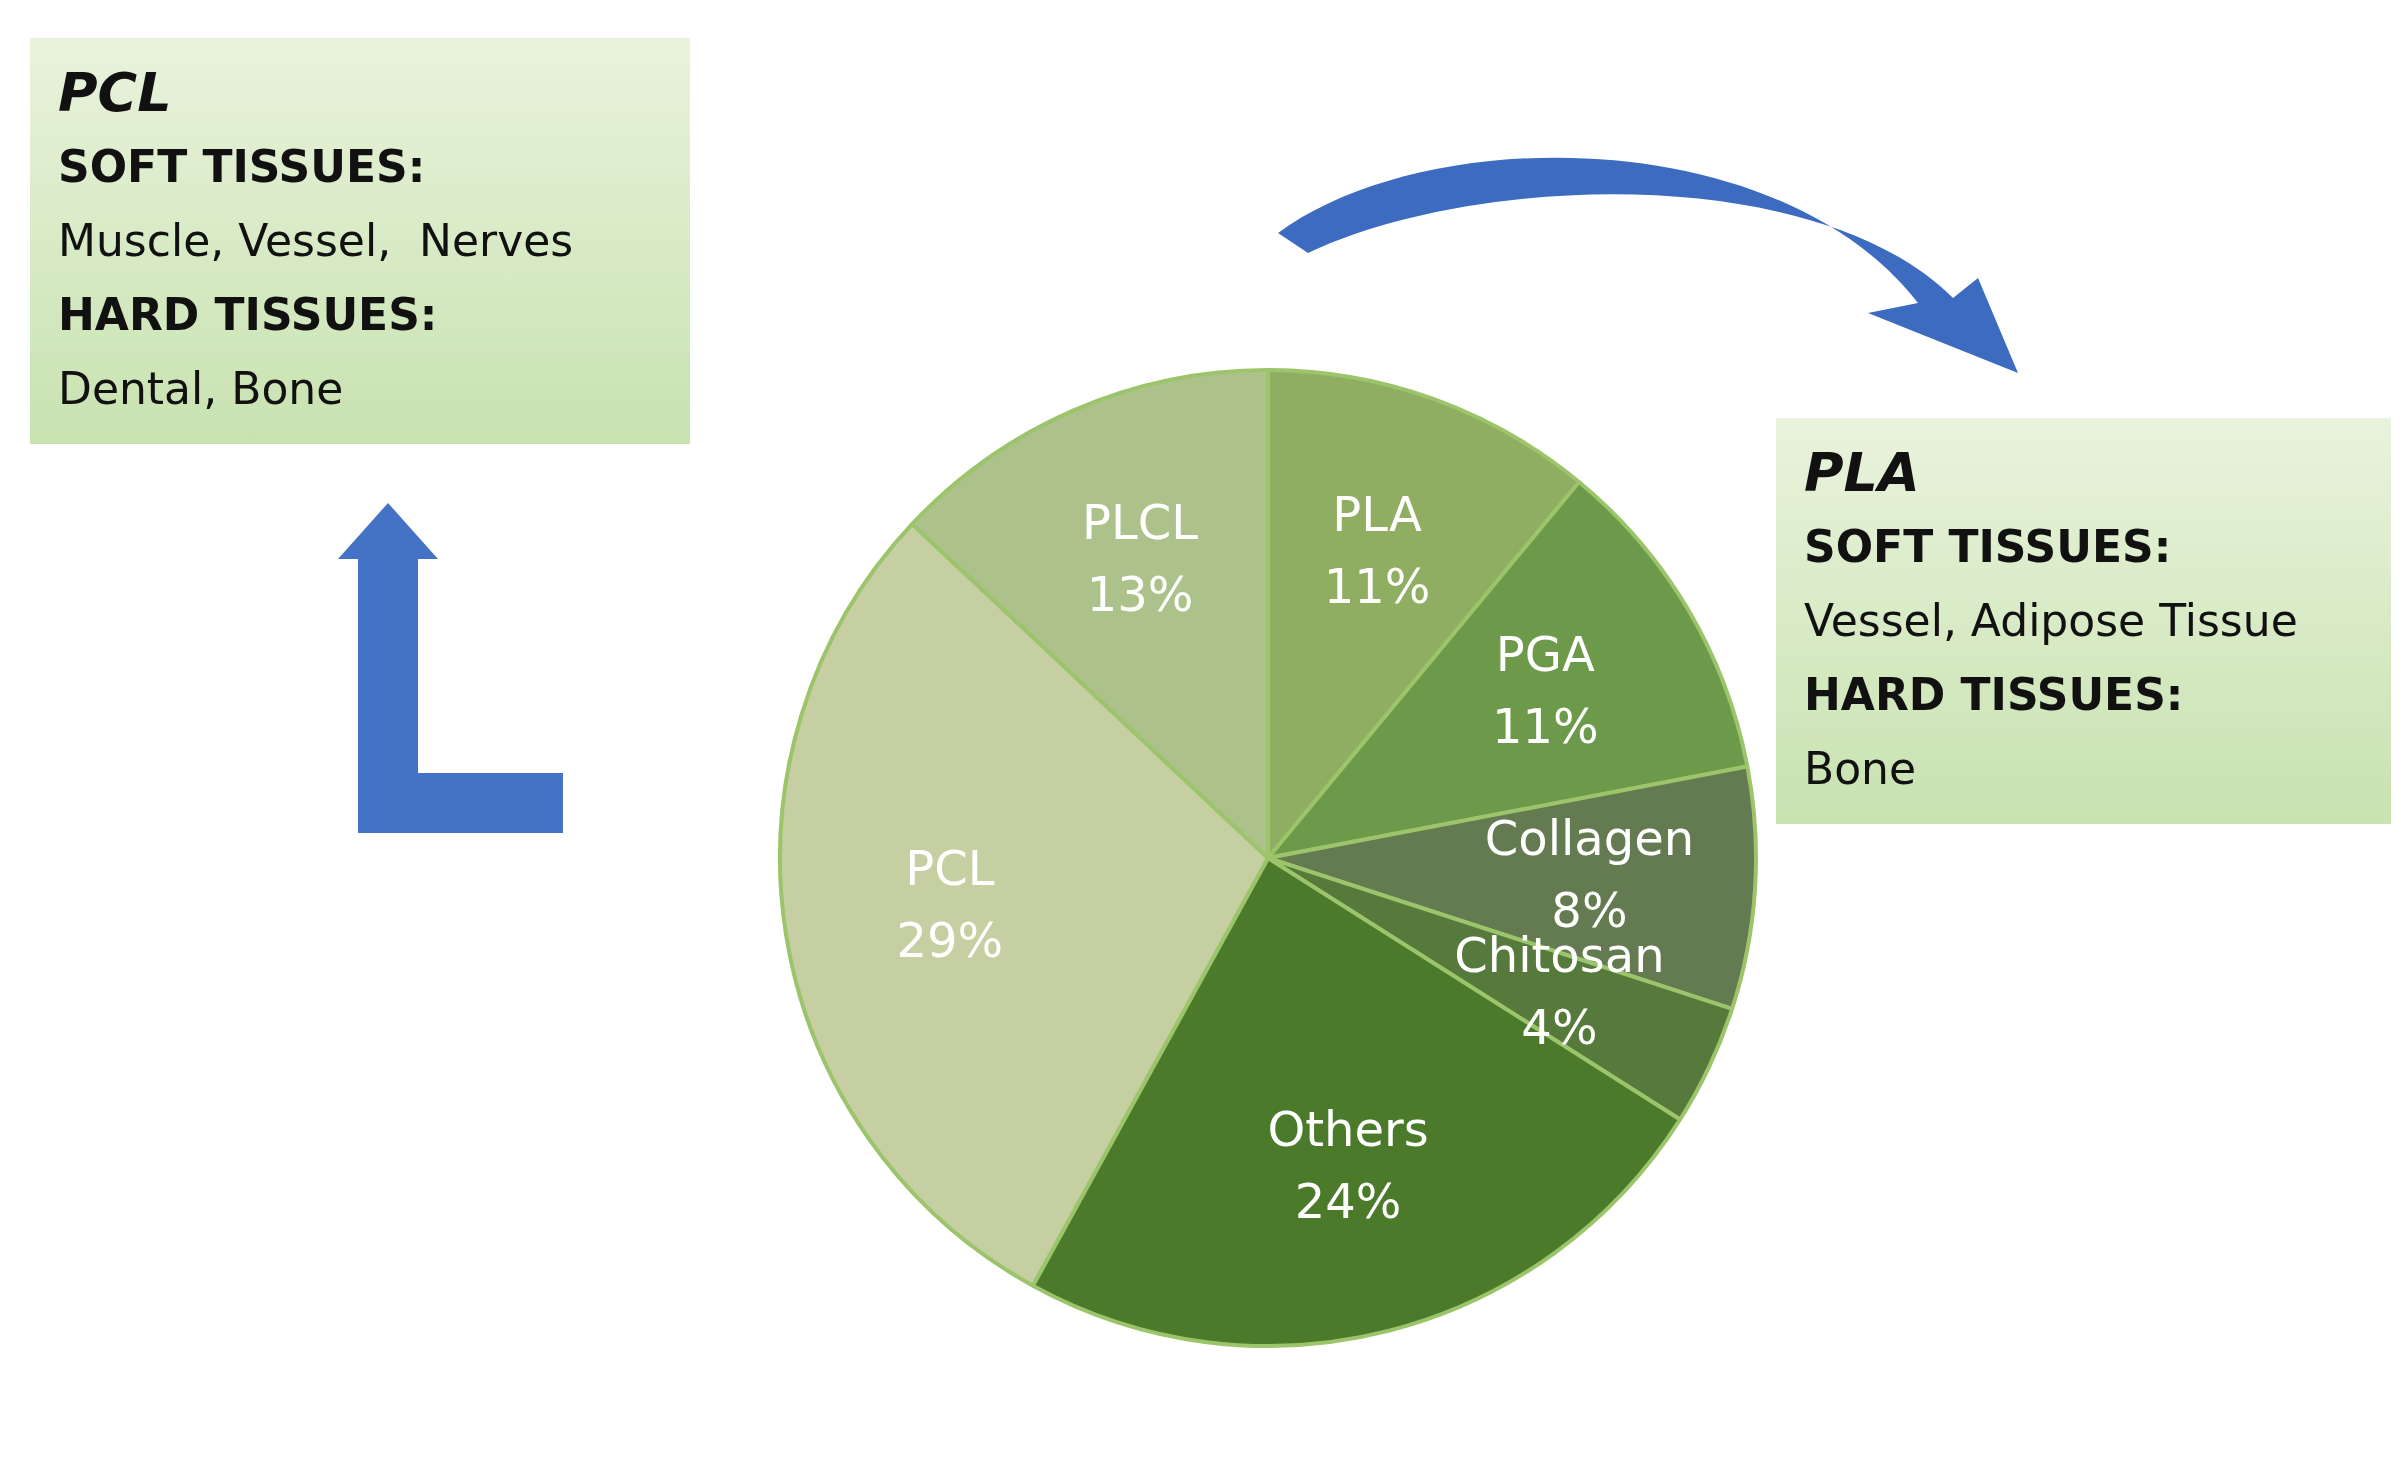 Image resolution: width=2404 pixels, height=1462 pixels. Describe the element at coordinates (1140, 521) in the screenshot. I see `slice-label: PLCL` at that location.